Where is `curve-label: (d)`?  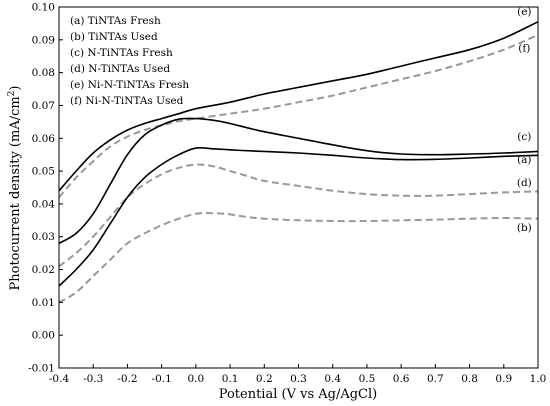
curve-label: (d) is located at coordinates (524, 183).